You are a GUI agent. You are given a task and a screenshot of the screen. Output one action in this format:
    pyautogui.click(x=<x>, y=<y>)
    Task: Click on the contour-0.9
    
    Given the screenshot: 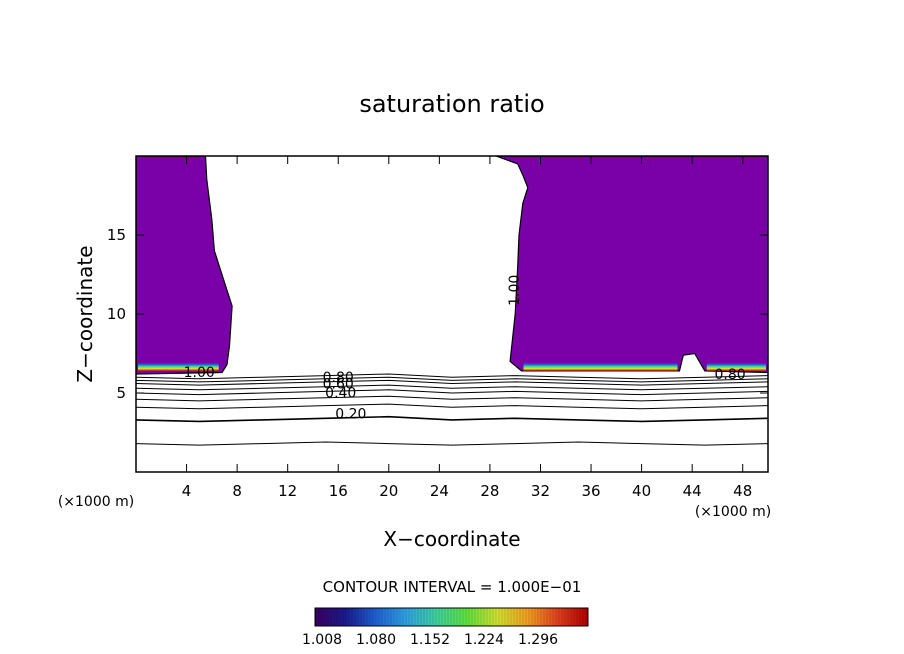 What is the action you would take?
    pyautogui.click(x=452, y=376)
    